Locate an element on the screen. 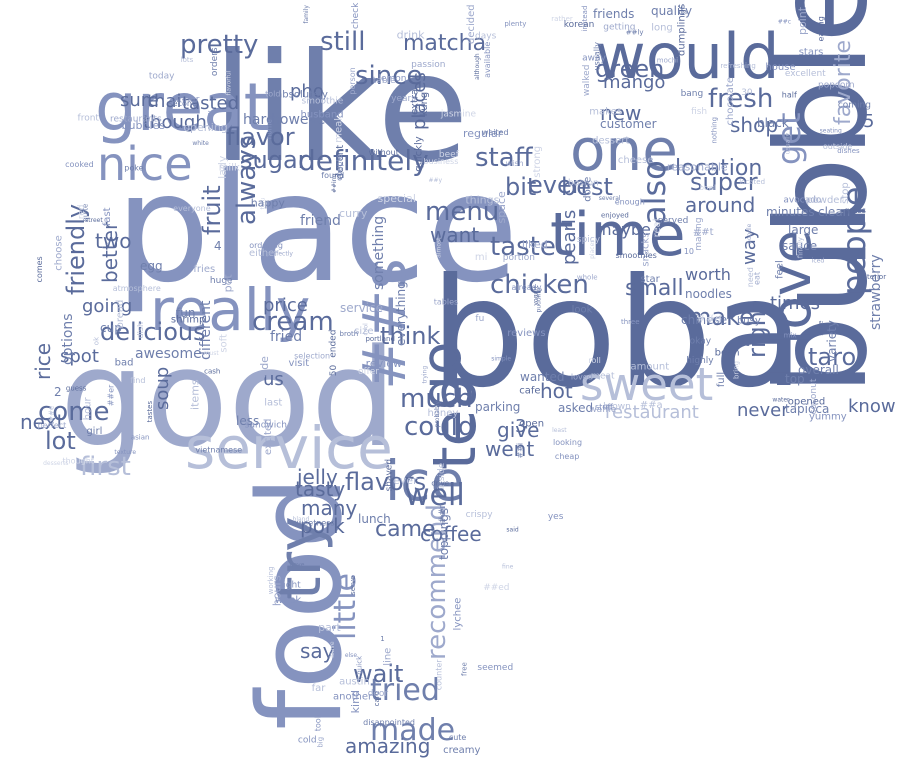 This screenshot has height=768, width=897. cloud-word-30: 30 is located at coordinates (747, 93).